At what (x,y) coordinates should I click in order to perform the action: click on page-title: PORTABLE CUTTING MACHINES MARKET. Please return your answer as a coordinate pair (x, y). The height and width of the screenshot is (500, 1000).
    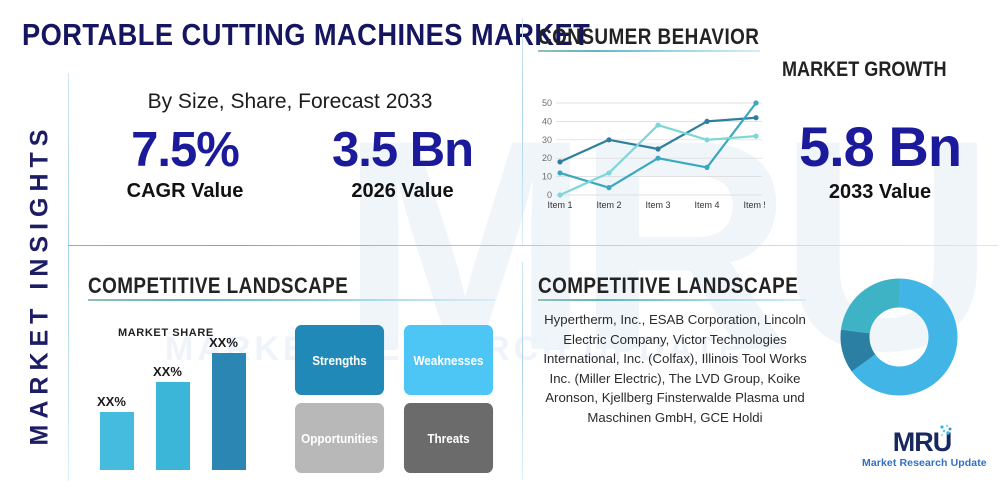
    Looking at the image, I should click on (306, 34).